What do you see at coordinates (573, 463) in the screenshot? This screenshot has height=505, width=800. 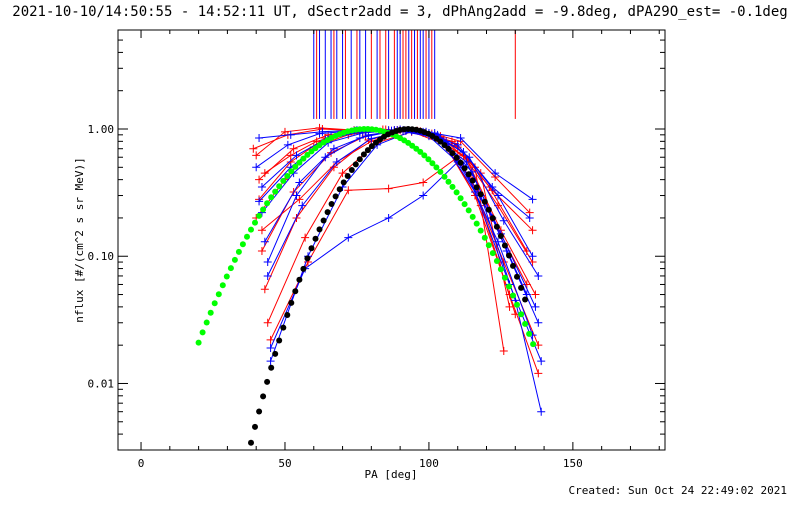 I see `x-tick-label: 150` at bounding box center [573, 463].